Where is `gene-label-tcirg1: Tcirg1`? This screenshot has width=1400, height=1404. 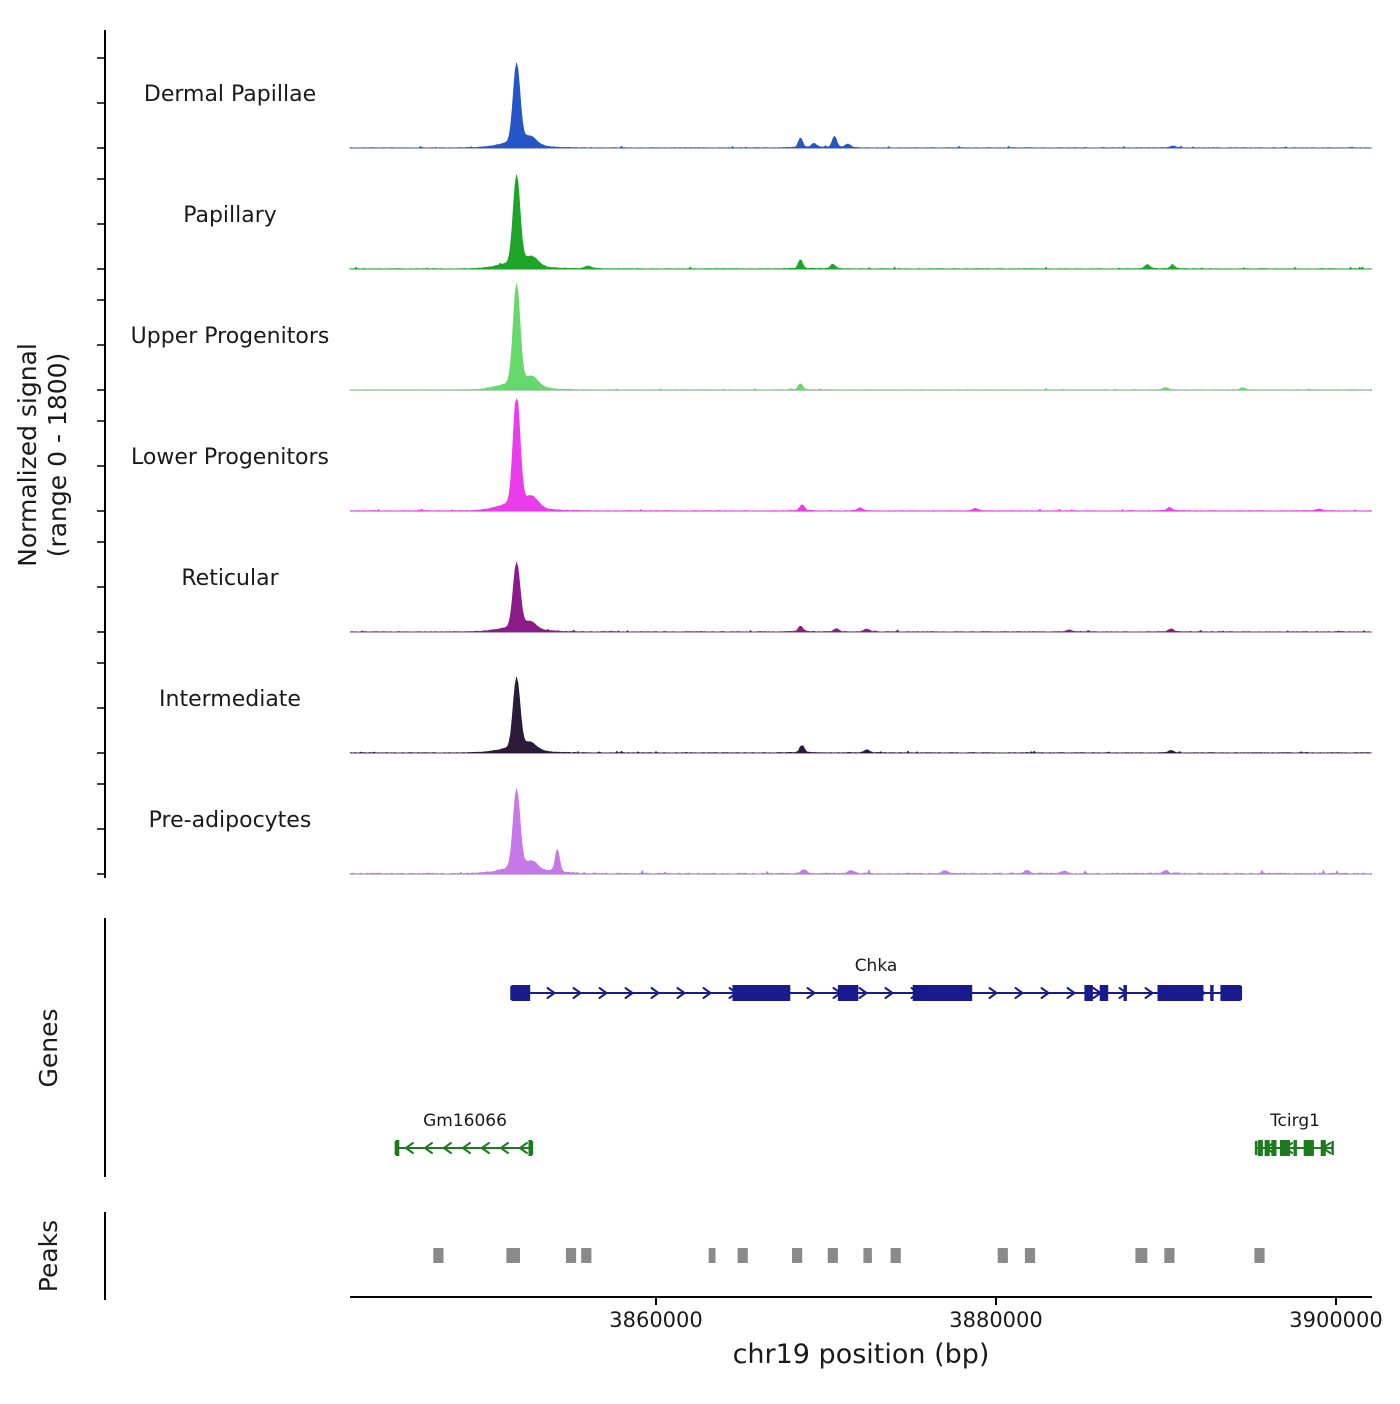
gene-label-tcirg1: Tcirg1 is located at coordinates (1294, 1121).